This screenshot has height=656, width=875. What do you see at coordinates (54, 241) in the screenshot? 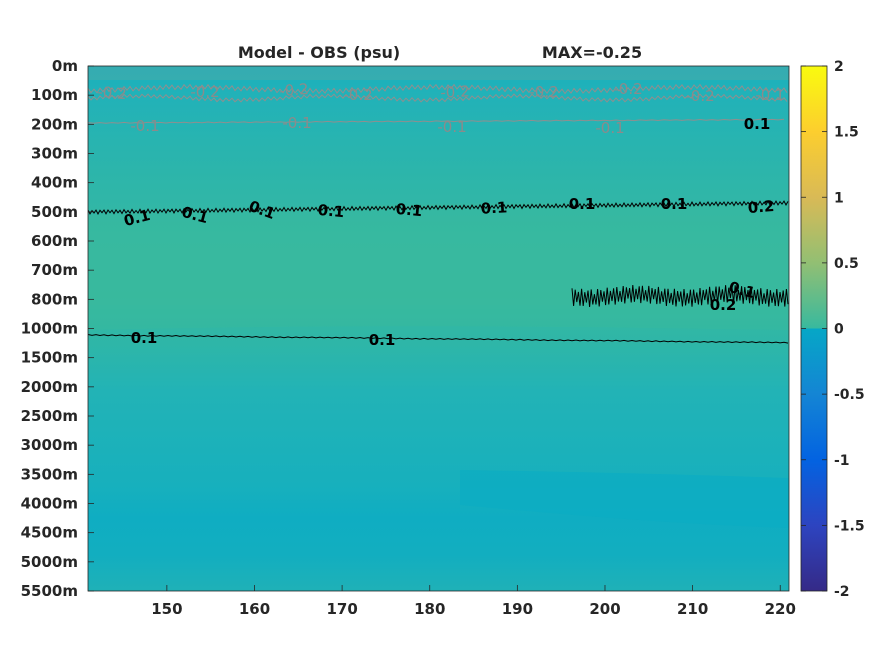
I see `y-tick-label: 600m` at bounding box center [54, 241].